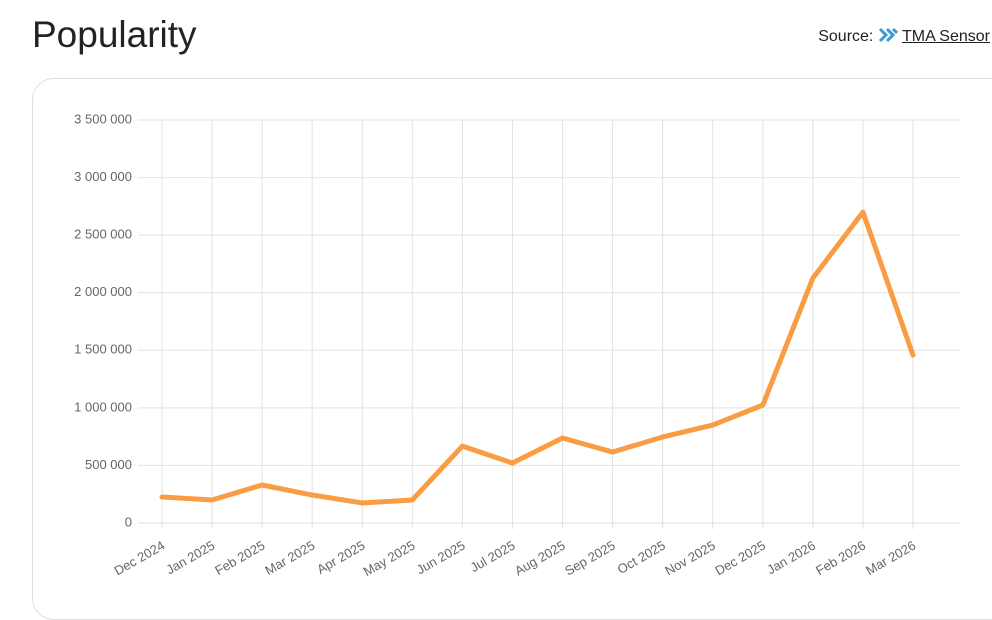  What do you see at coordinates (140, 558) in the screenshot?
I see `x-tick-label: Dec 2024` at bounding box center [140, 558].